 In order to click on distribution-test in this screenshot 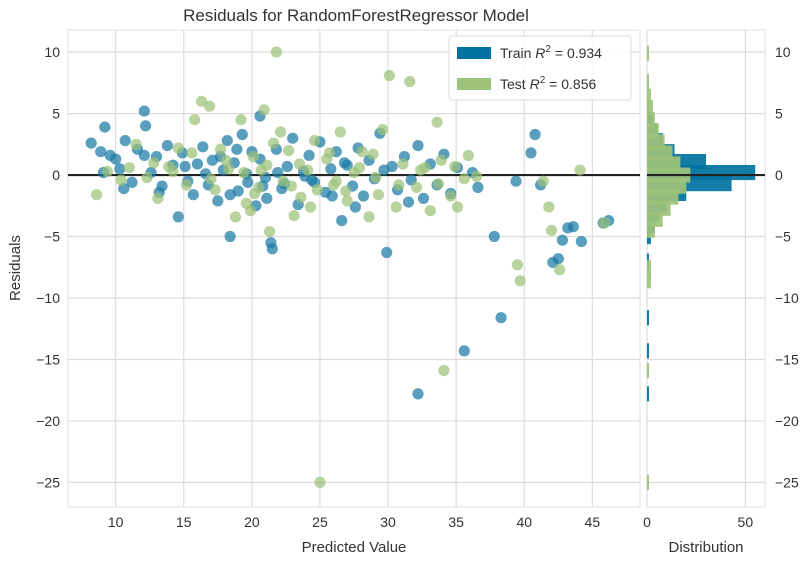, I will do `click(669, 267)`.